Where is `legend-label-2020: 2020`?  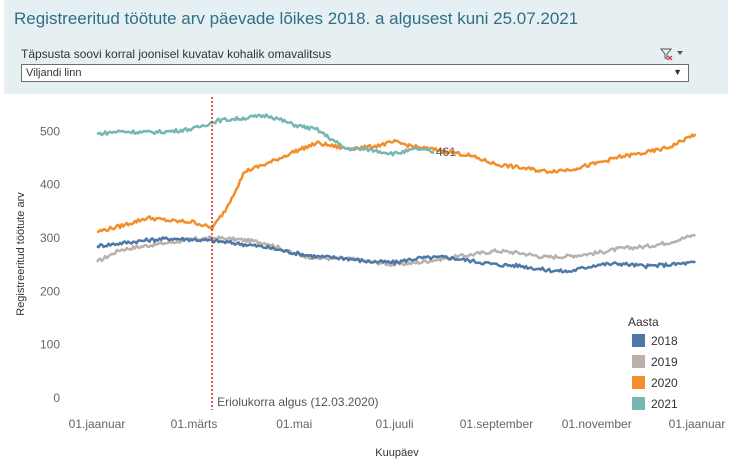
legend-label-2020: 2020 is located at coordinates (664, 383).